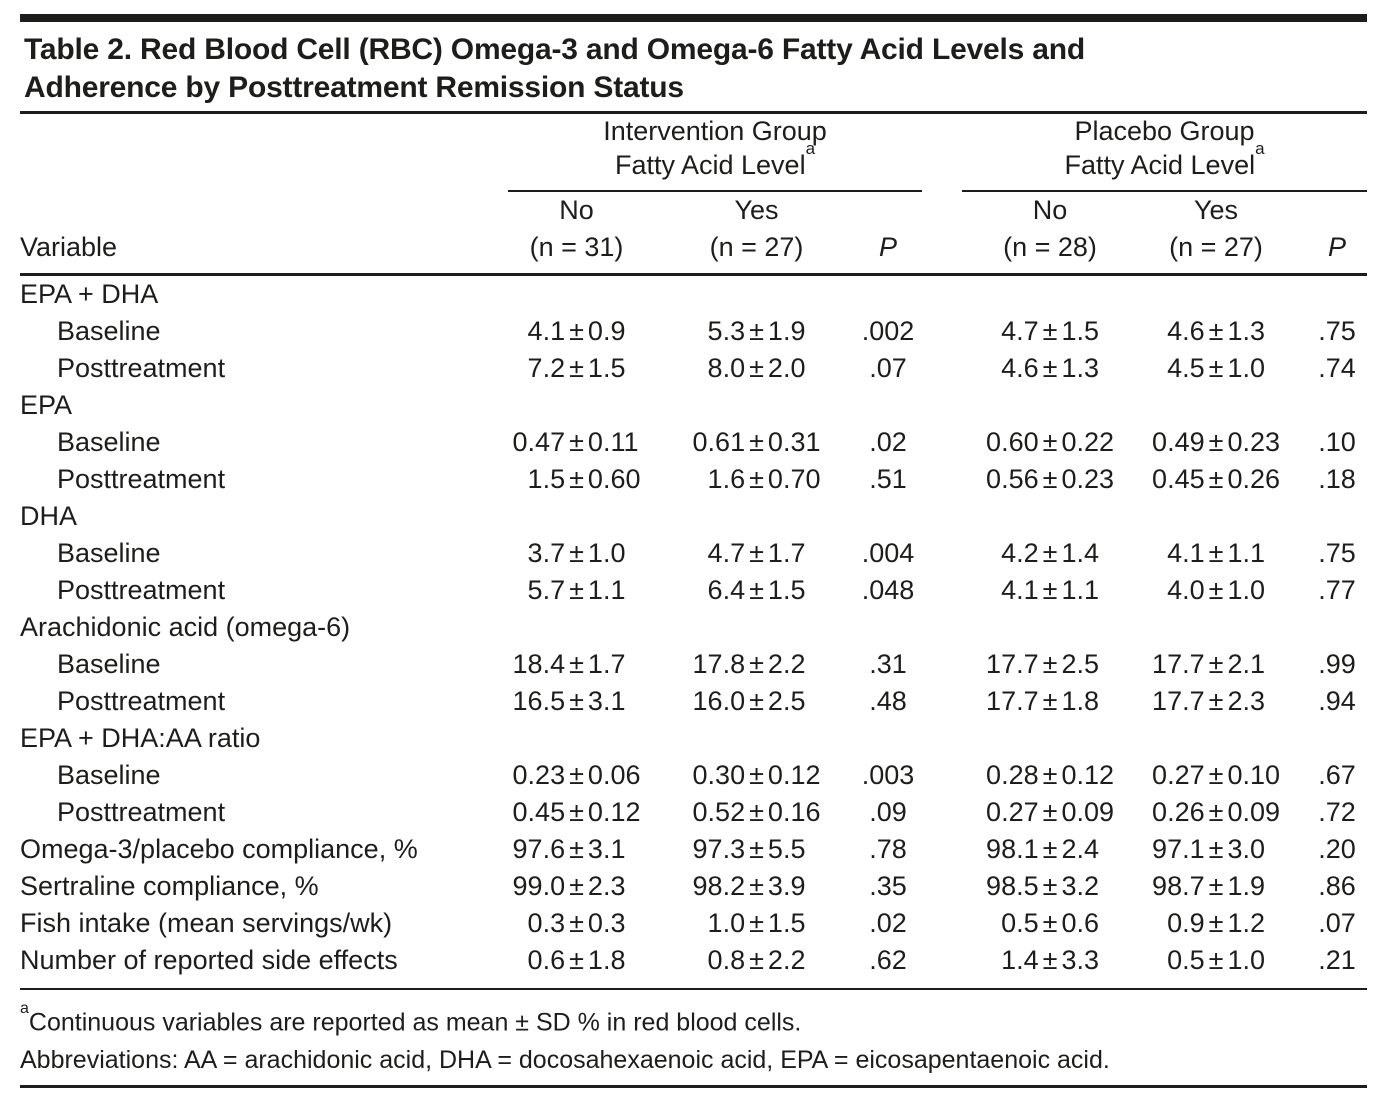  I want to click on section-label: DHA, so click(49, 516).